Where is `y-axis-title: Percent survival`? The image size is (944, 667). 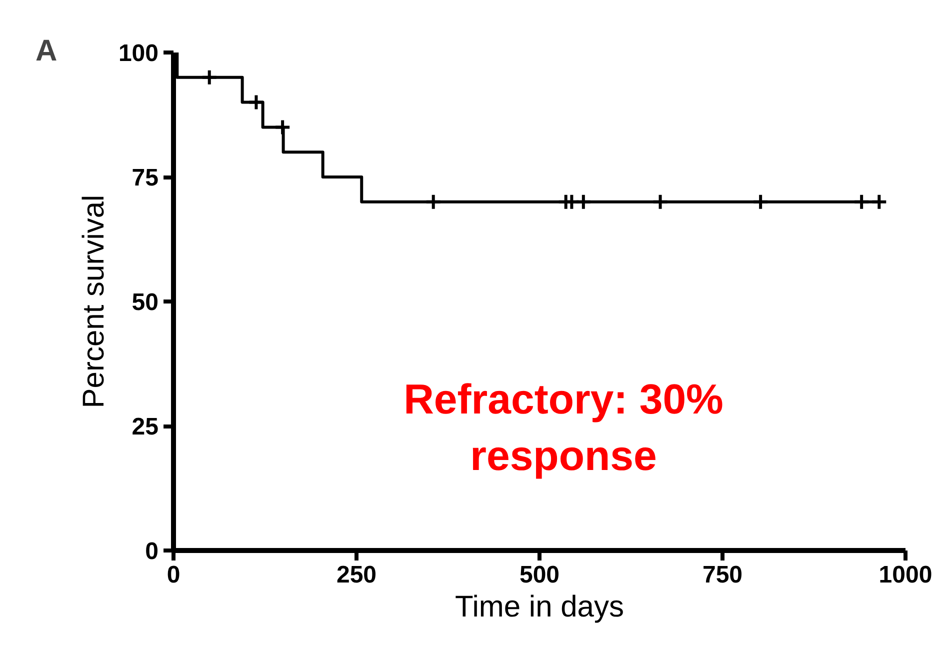 y-axis-title: Percent survival is located at coordinates (93, 301).